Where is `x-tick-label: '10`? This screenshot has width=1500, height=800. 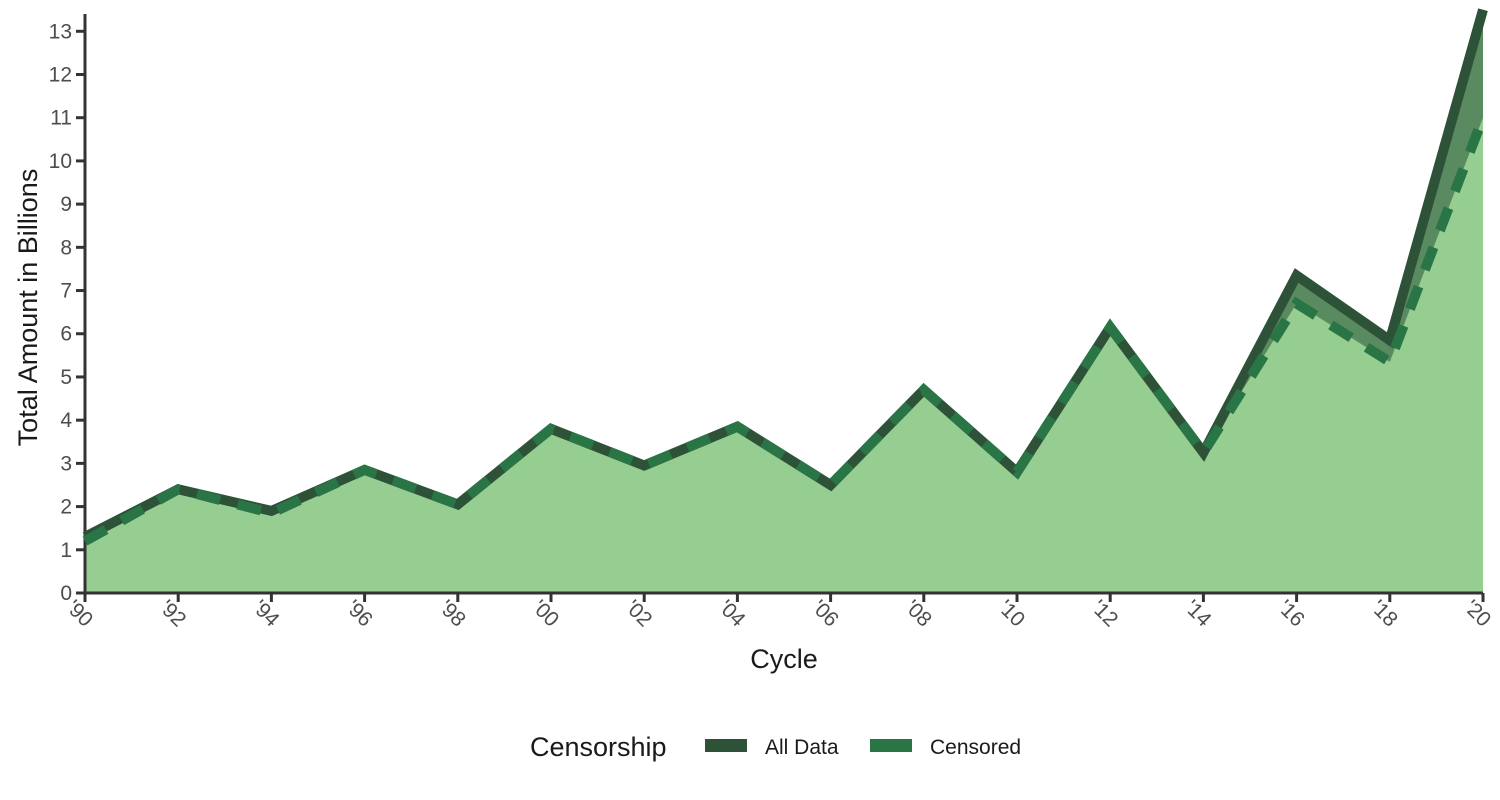 x-tick-label: '10 is located at coordinates (1012, 614).